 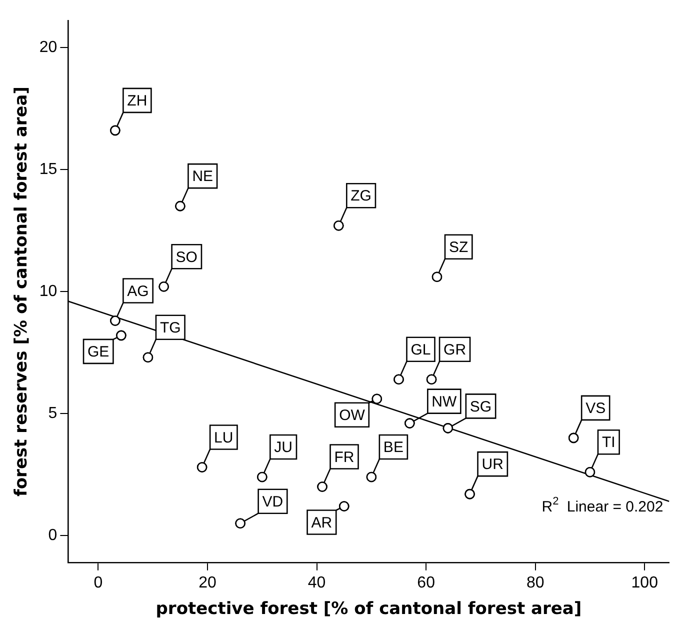 What do you see at coordinates (596, 409) in the screenshot?
I see `annotation: VS` at bounding box center [596, 409].